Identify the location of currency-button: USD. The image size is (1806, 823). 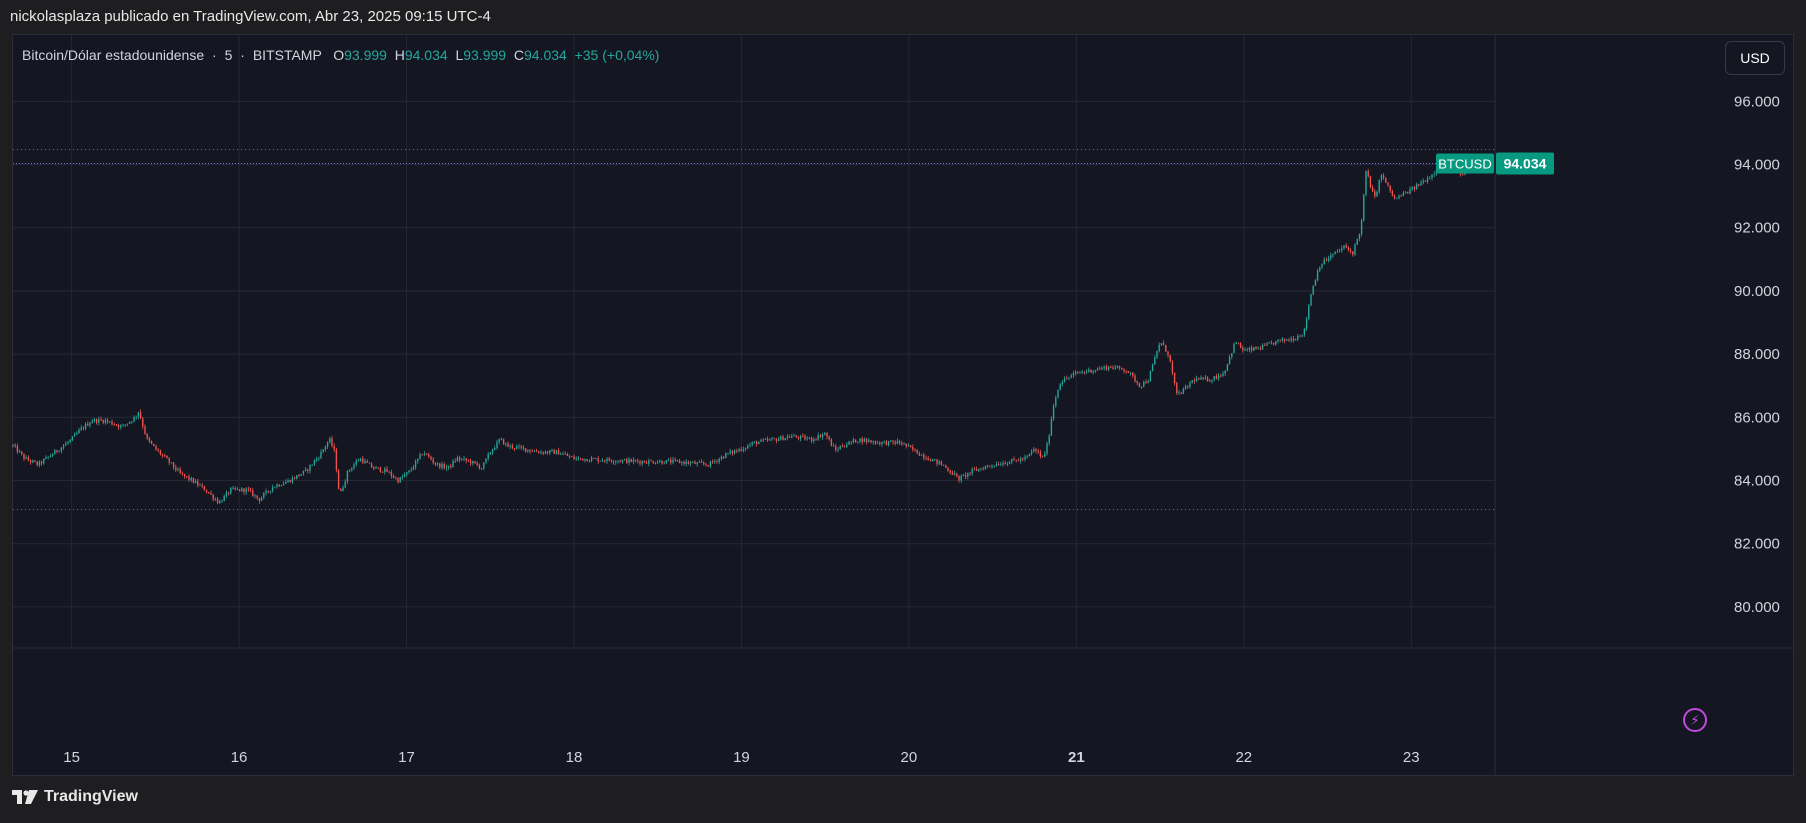
(1755, 58).